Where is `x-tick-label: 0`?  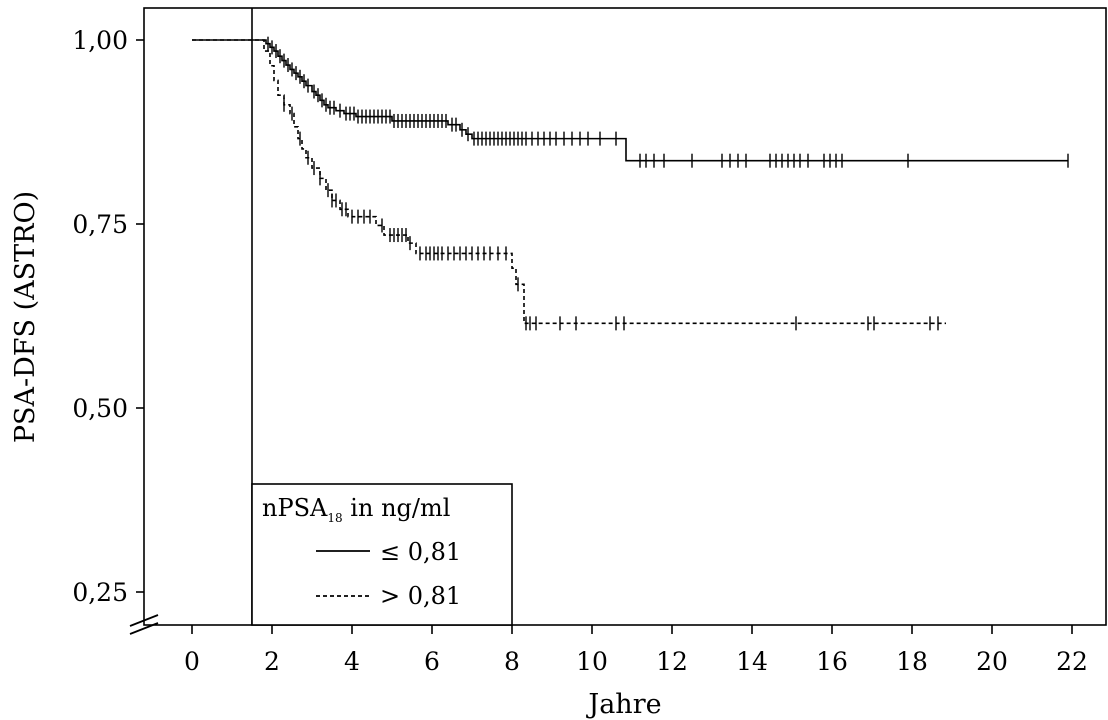 x-tick-label: 0 is located at coordinates (192, 661).